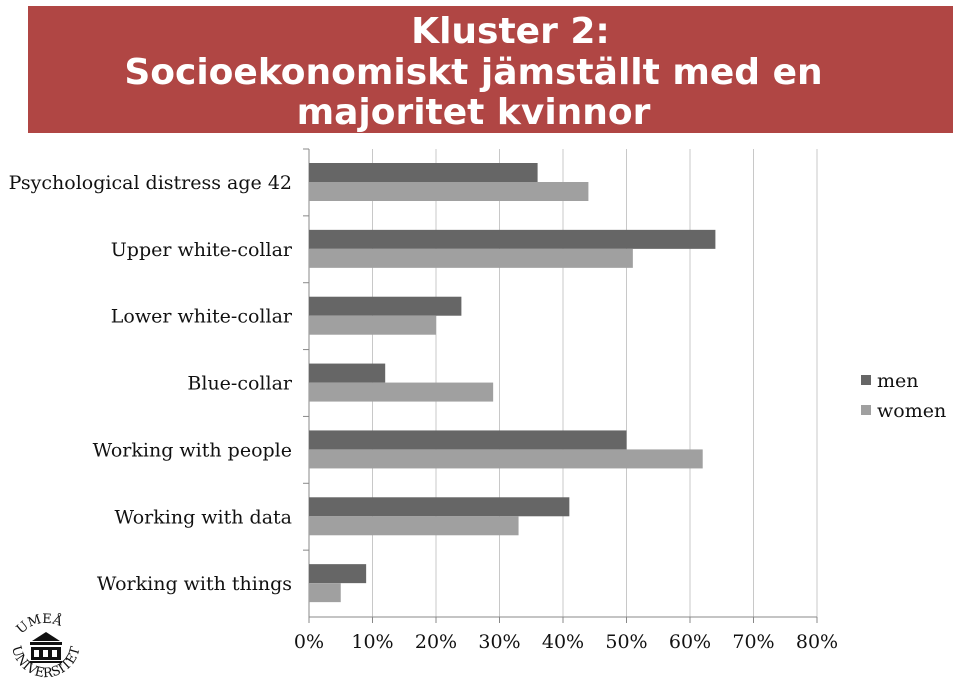 Image resolution: width=960 pixels, height=693 pixels. What do you see at coordinates (204, 517) in the screenshot?
I see `category-label: Working with data` at bounding box center [204, 517].